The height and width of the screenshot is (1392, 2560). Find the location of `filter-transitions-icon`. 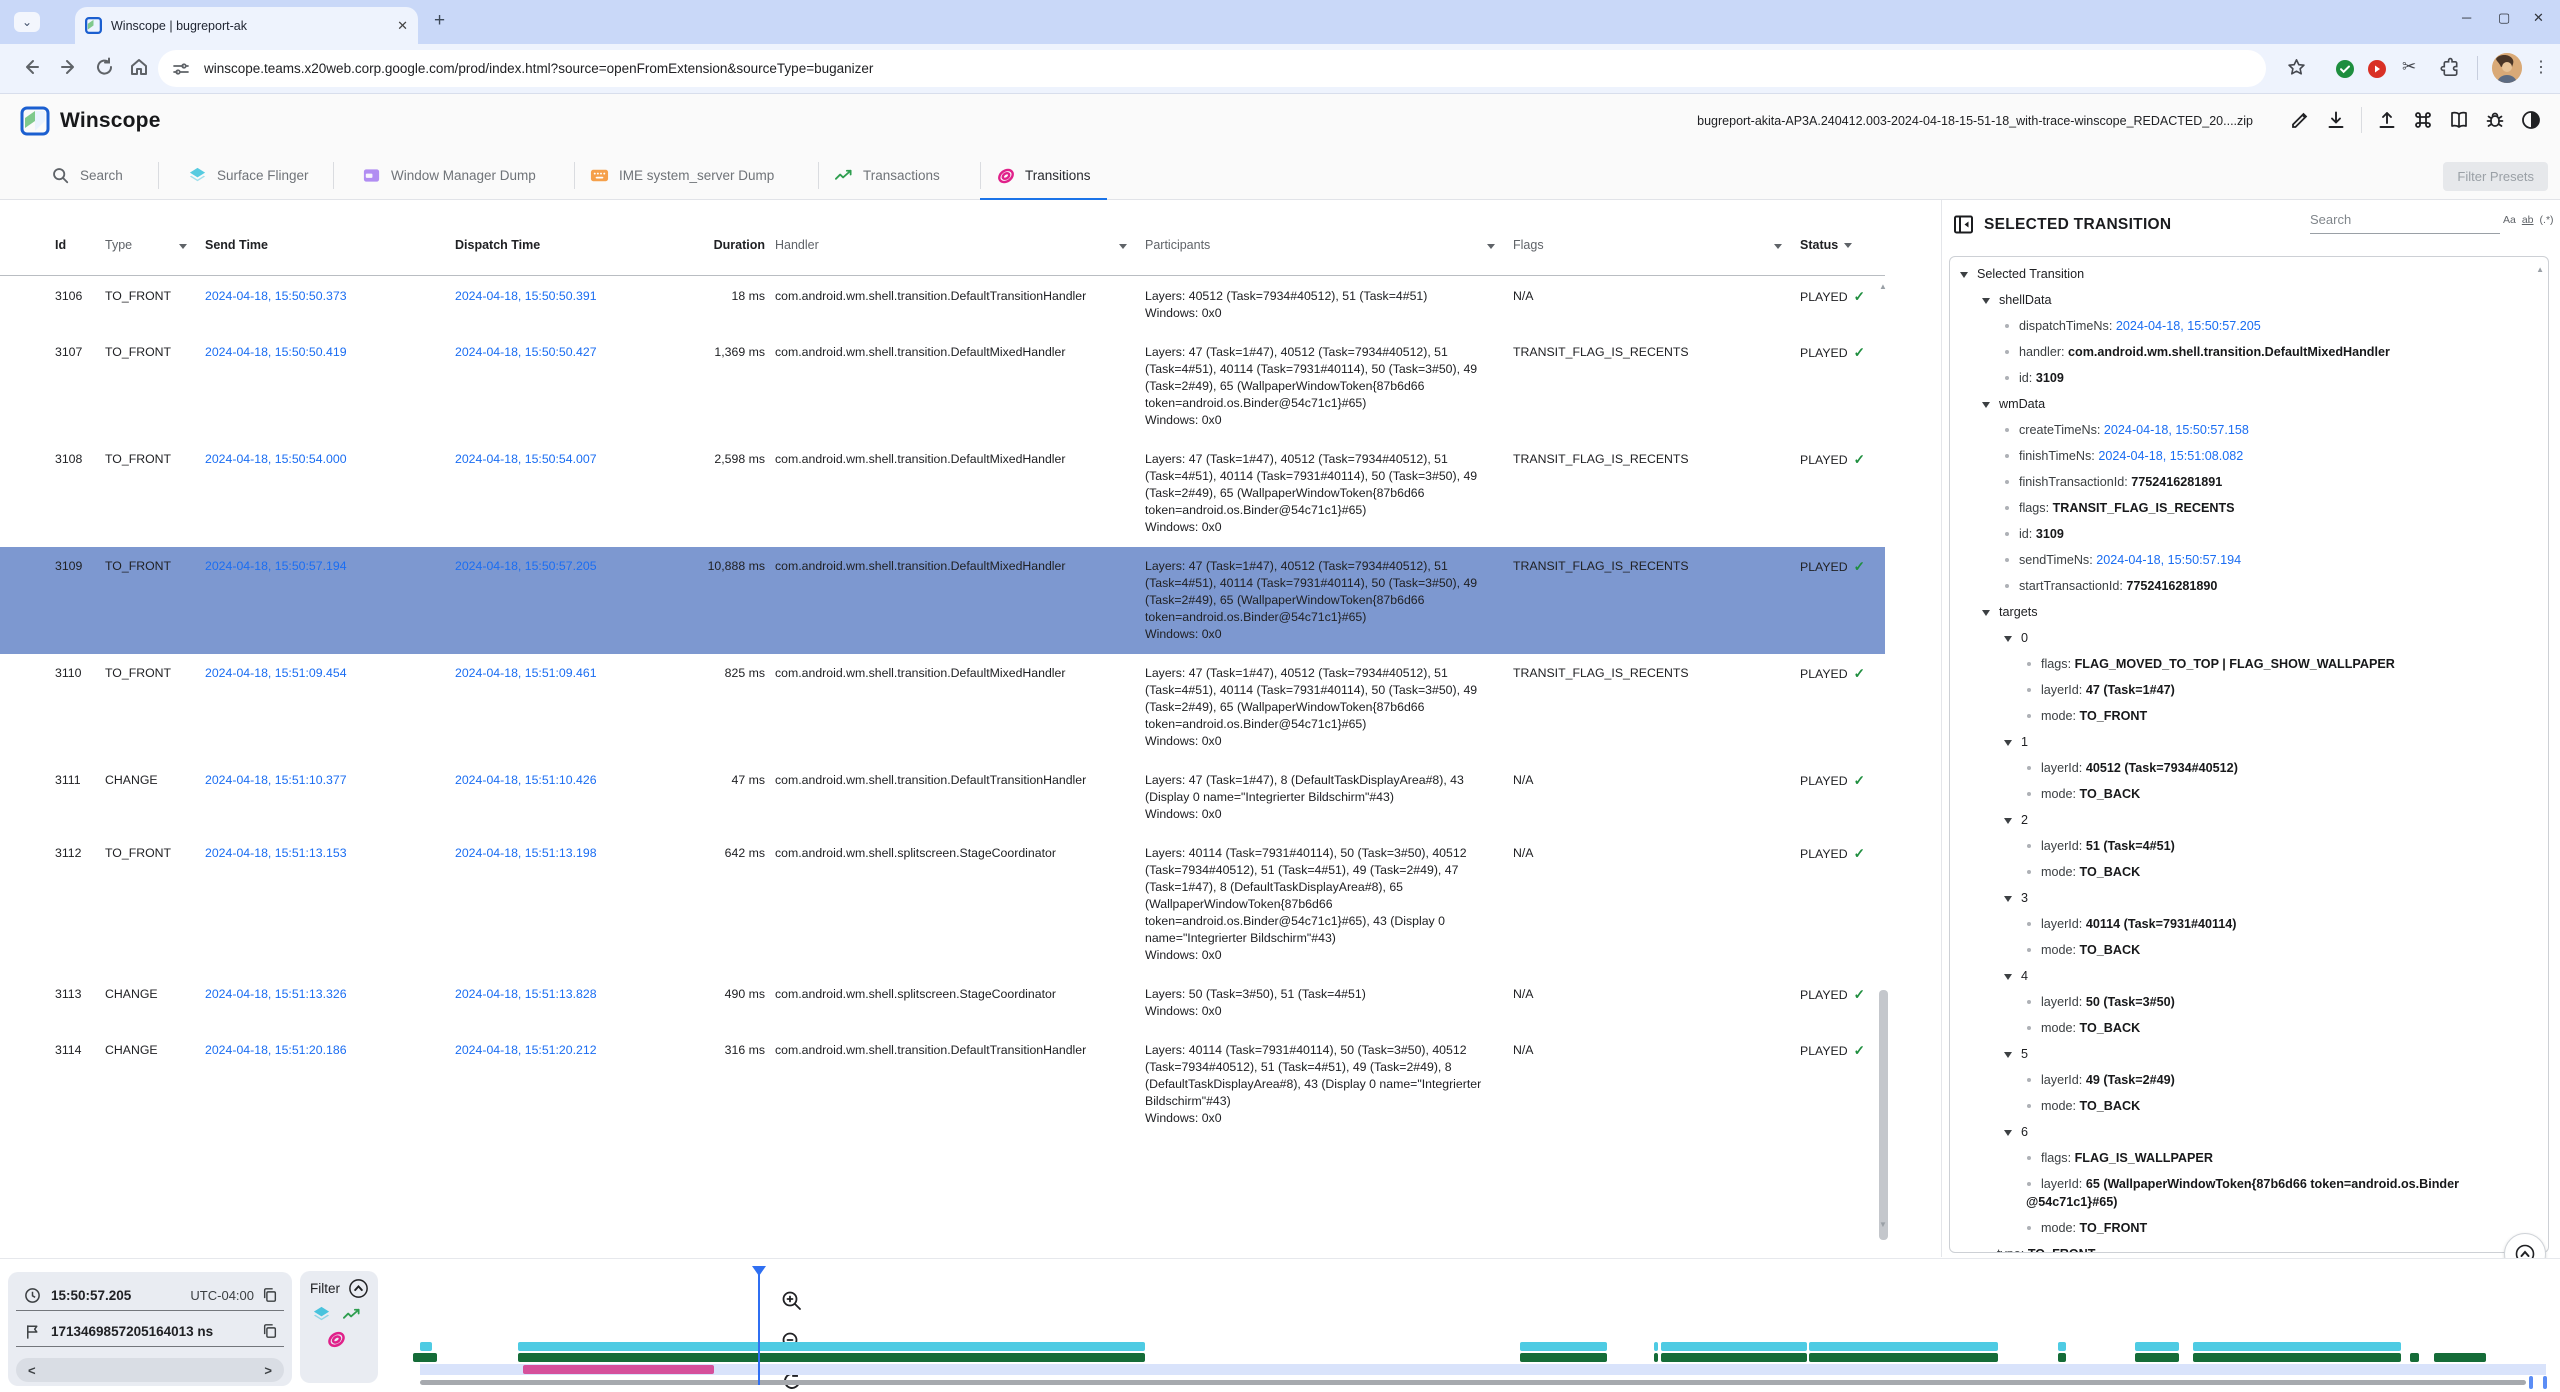

filter-transitions-icon is located at coordinates (336, 1339).